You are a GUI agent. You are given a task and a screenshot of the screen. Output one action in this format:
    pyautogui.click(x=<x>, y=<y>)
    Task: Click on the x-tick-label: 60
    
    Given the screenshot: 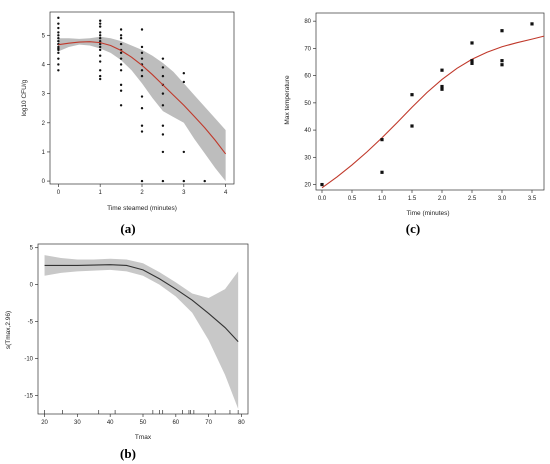 What is the action you would take?
    pyautogui.click(x=175, y=423)
    